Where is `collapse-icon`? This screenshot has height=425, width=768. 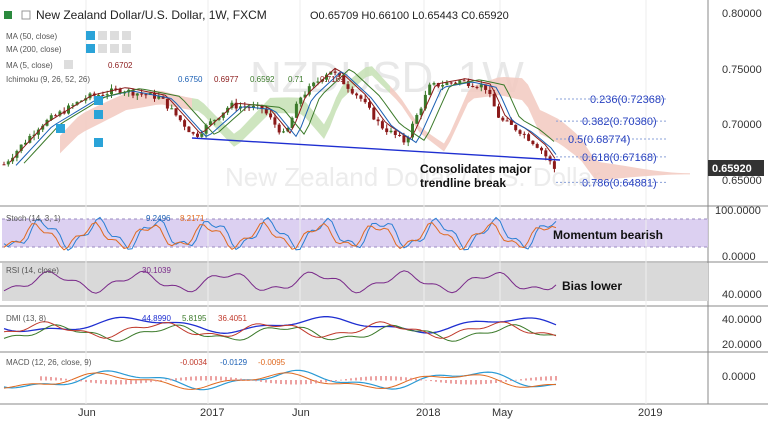 collapse-icon is located at coordinates (26, 15).